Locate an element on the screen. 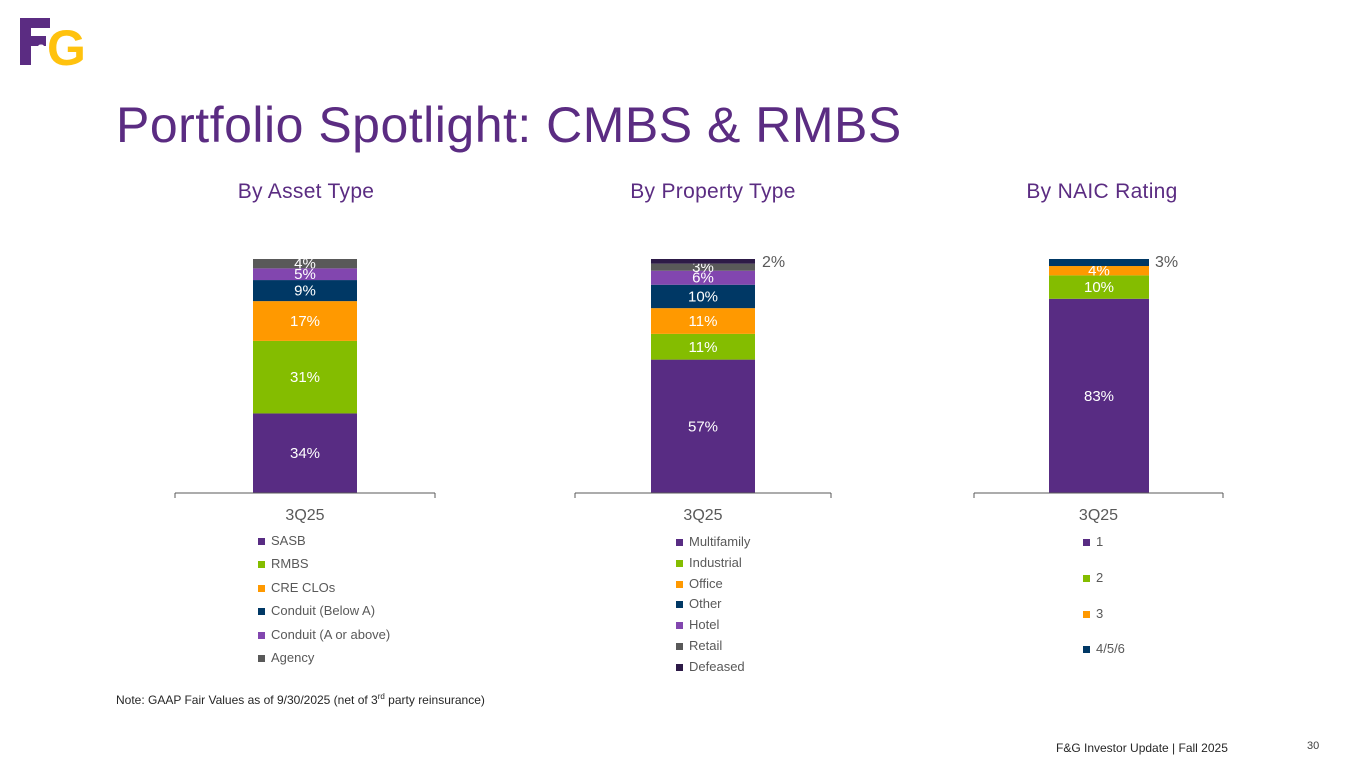 The image size is (1365, 768). data-label-1-0: 57% is located at coordinates (703, 426).